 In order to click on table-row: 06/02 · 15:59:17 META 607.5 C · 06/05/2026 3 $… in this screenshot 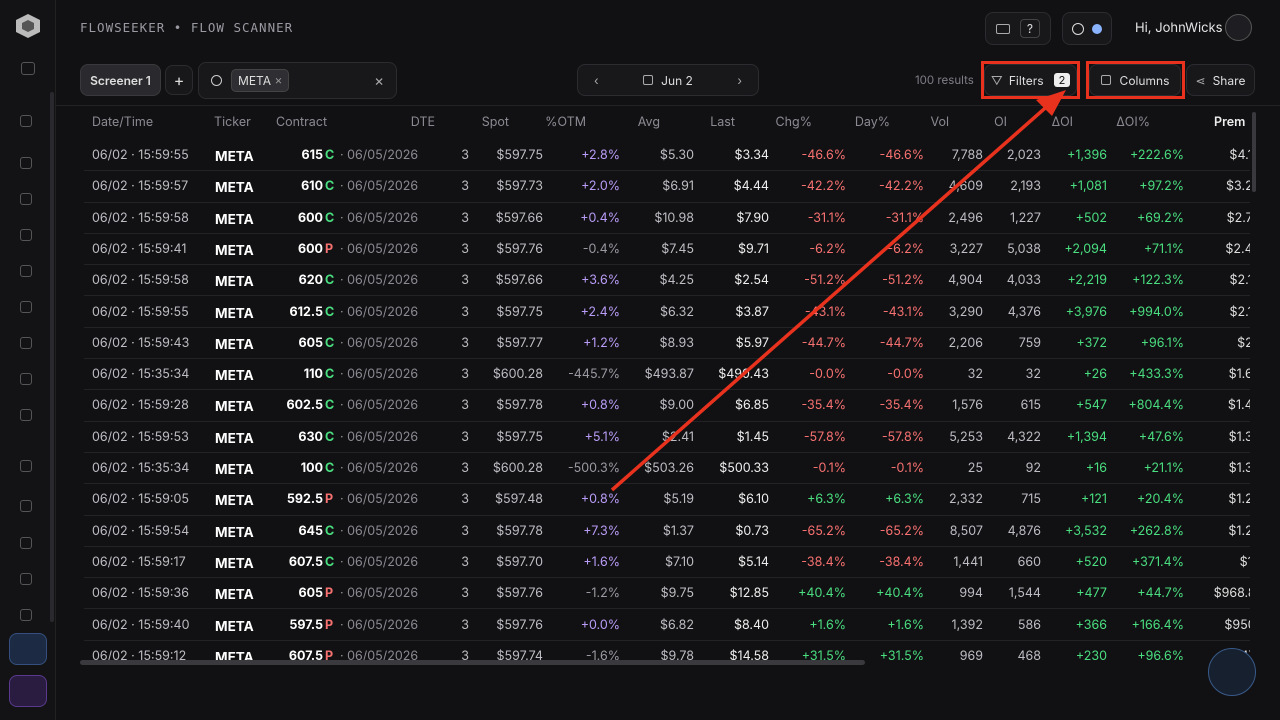, I will do `click(667, 563)`.